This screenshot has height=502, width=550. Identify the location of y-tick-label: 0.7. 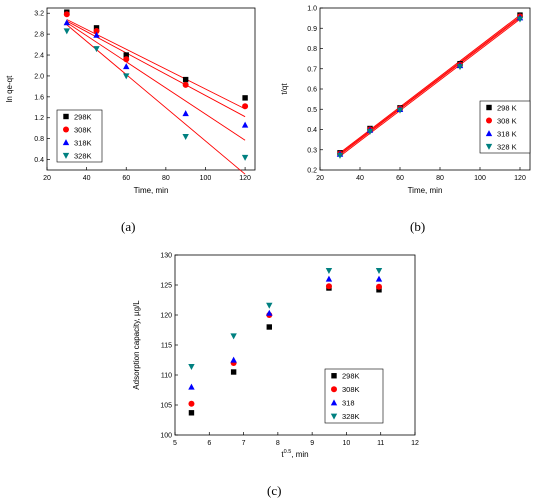
(312, 69).